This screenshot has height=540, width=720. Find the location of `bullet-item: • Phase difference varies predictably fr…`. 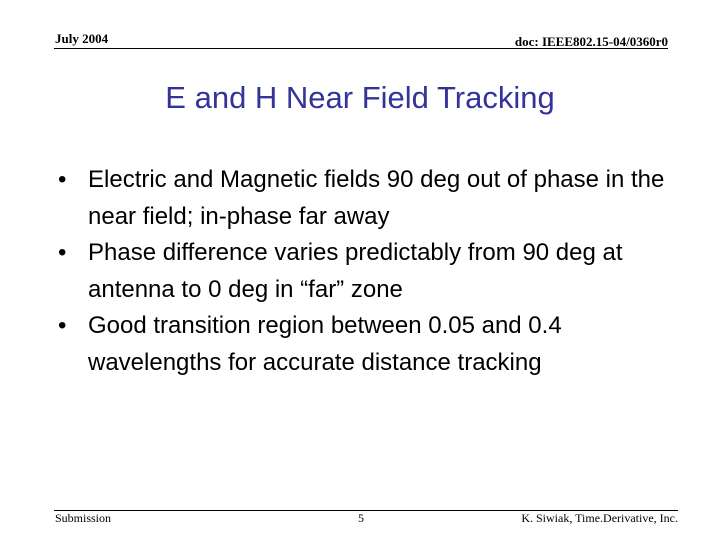

bullet-item: • Phase difference varies predictably fr… is located at coordinates (363, 271).